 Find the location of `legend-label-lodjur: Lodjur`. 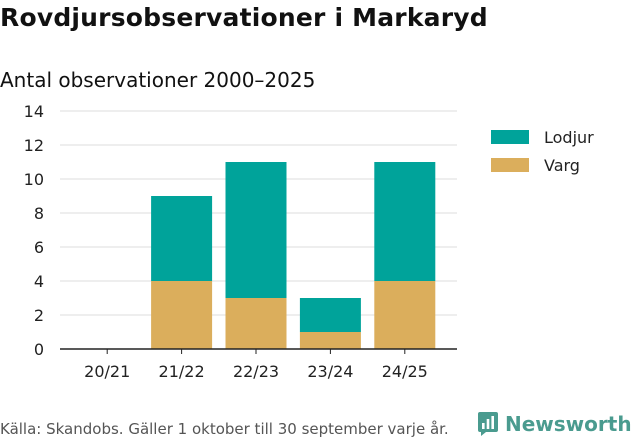

legend-label-lodjur: Lodjur is located at coordinates (569, 137).